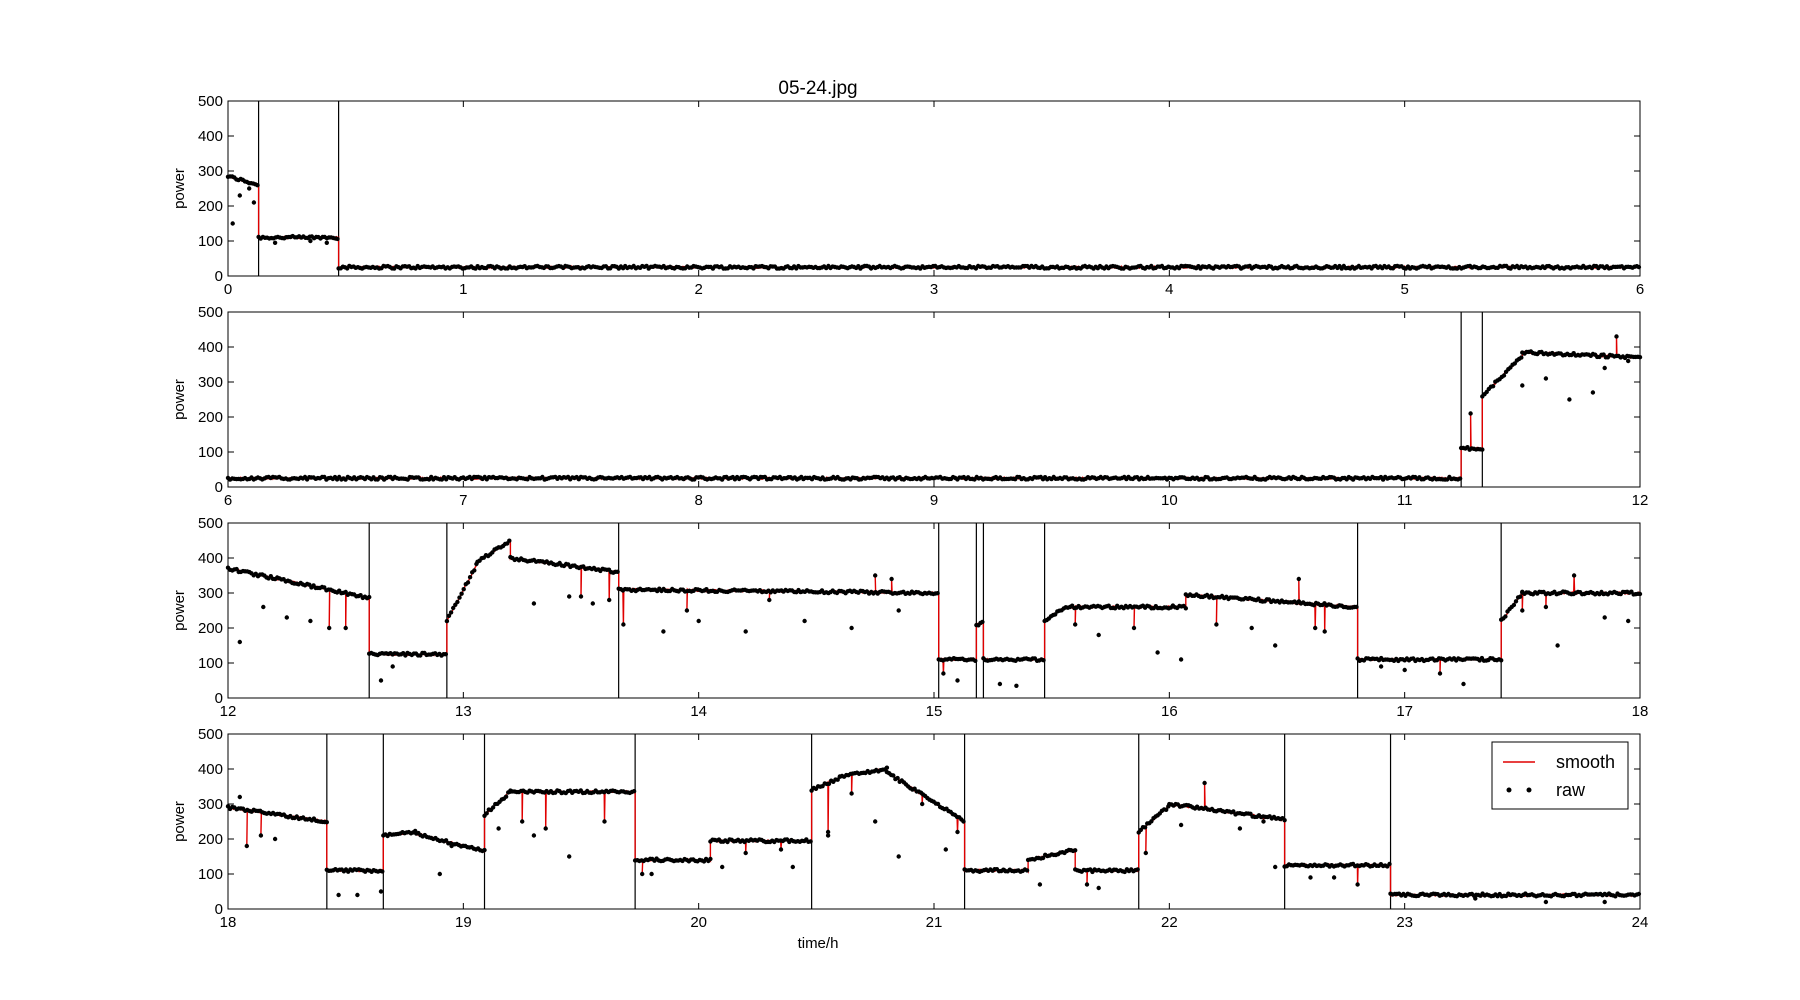 The height and width of the screenshot is (1000, 1800). I want to click on x-tick-label: 15, so click(934, 711).